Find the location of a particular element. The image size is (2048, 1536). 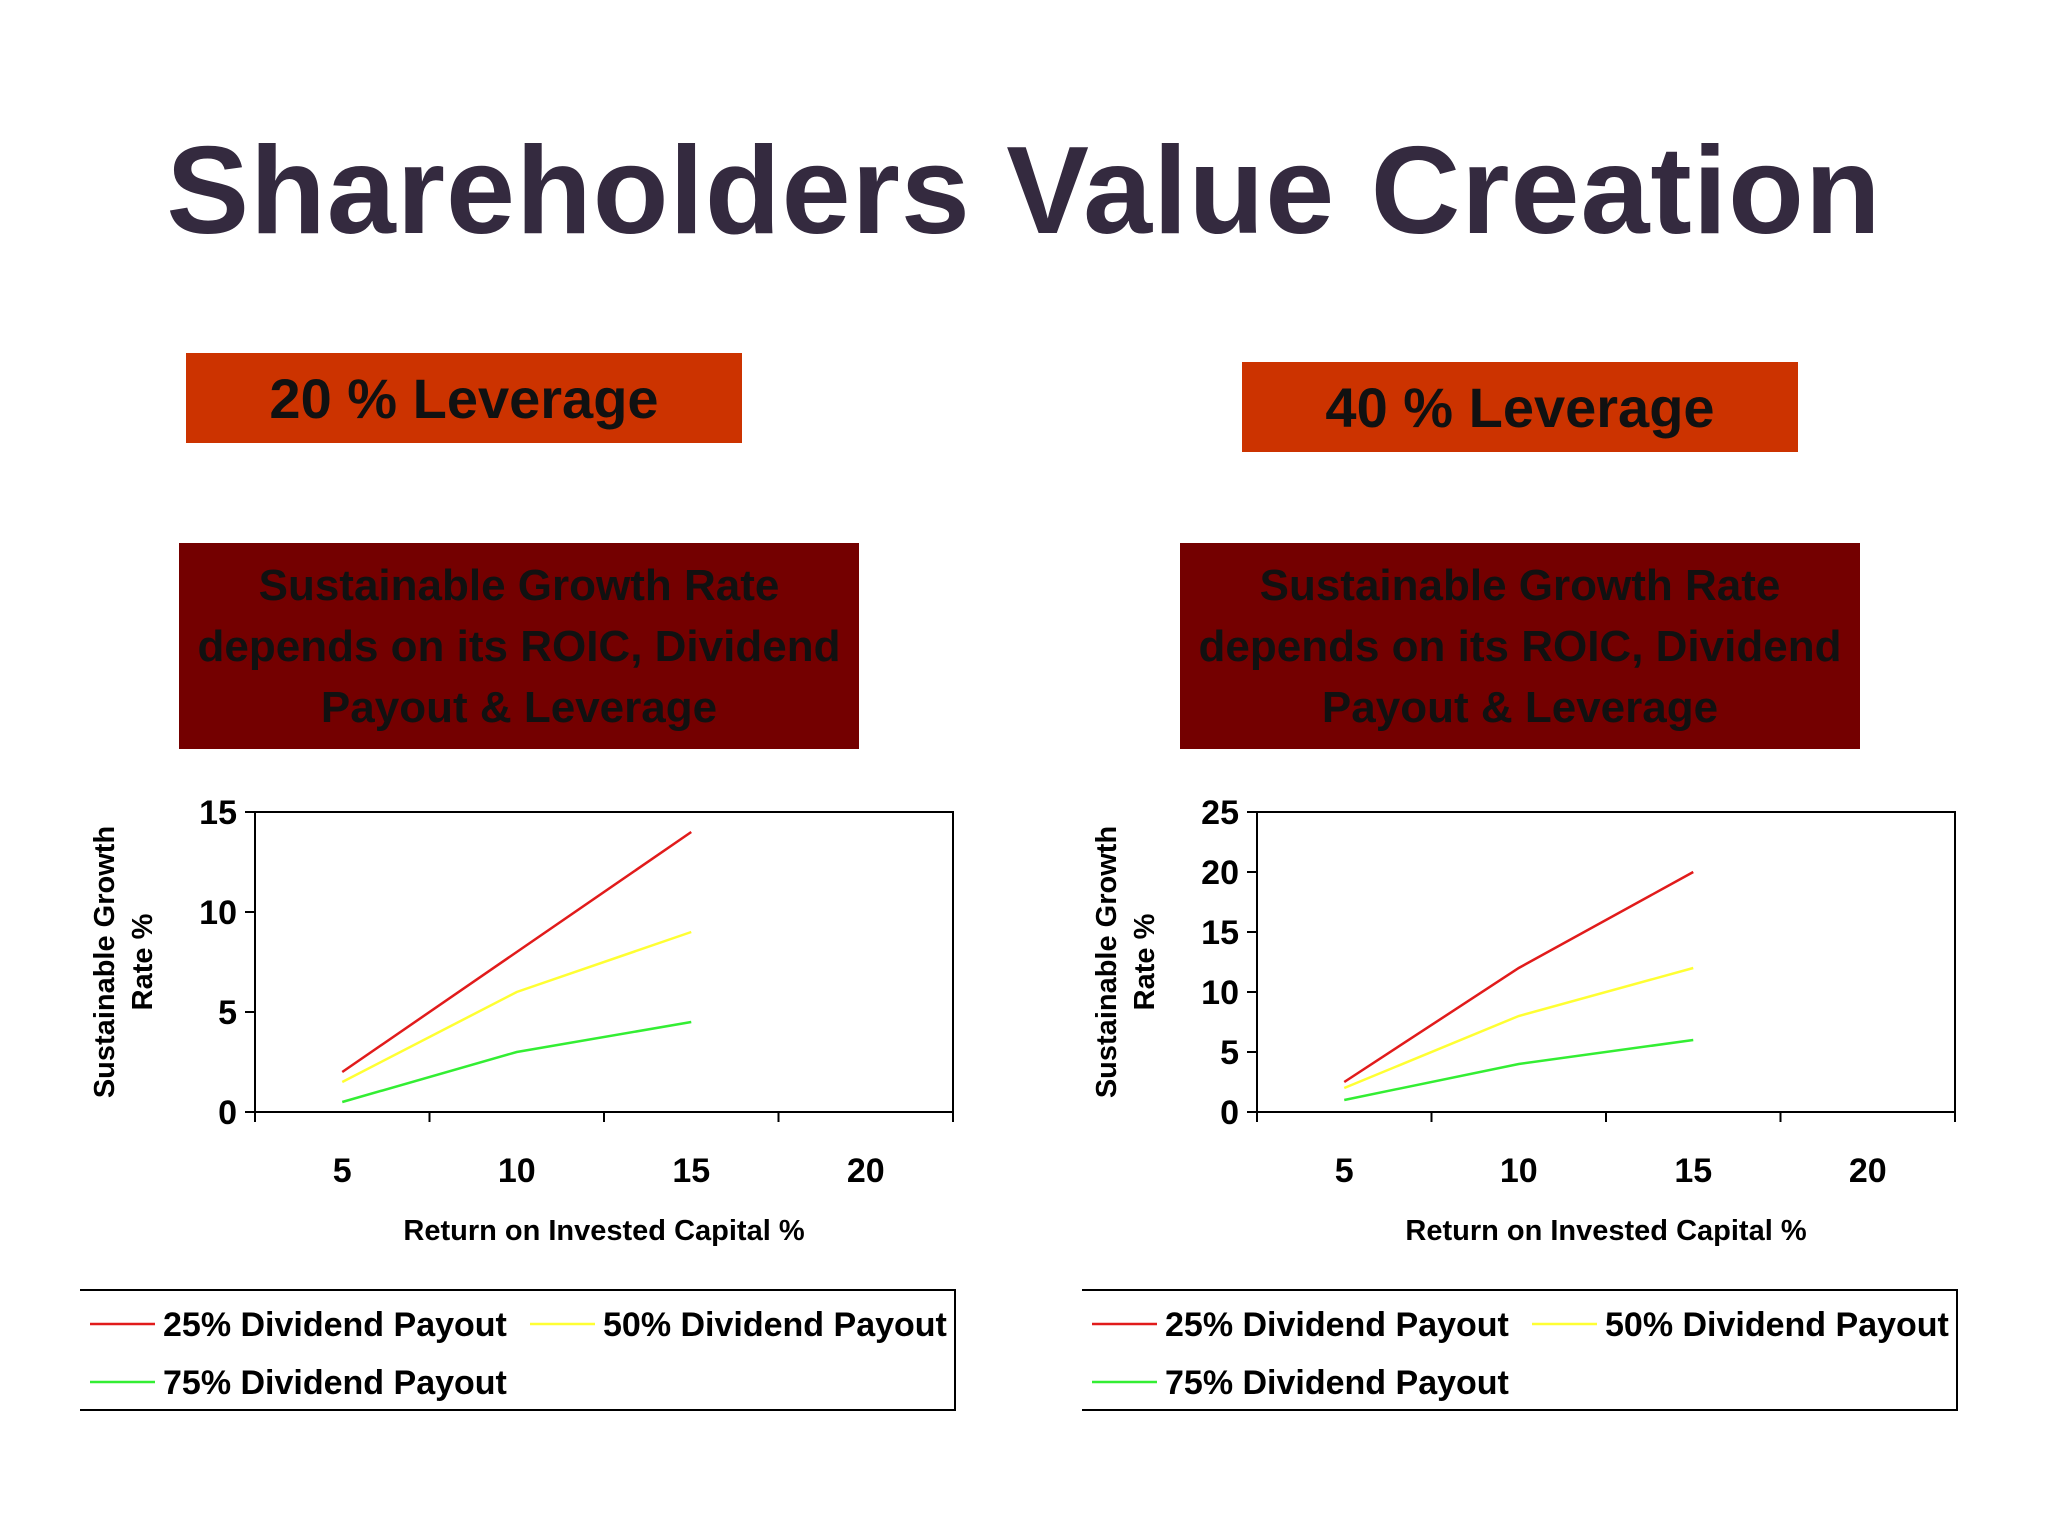

leverage-20-label: 20 % Leverage is located at coordinates (464, 398).